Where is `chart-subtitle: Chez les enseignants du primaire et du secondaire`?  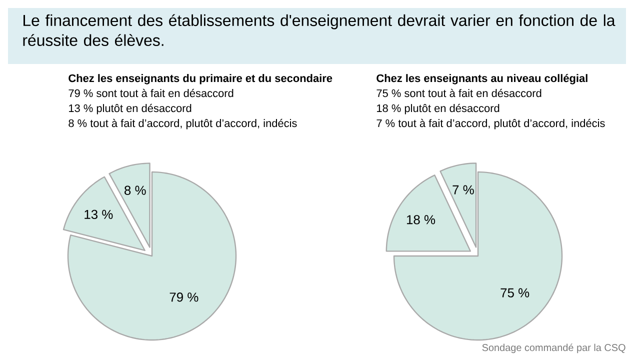
chart-subtitle: Chez les enseignants du primaire et du secondaire is located at coordinates (200, 79).